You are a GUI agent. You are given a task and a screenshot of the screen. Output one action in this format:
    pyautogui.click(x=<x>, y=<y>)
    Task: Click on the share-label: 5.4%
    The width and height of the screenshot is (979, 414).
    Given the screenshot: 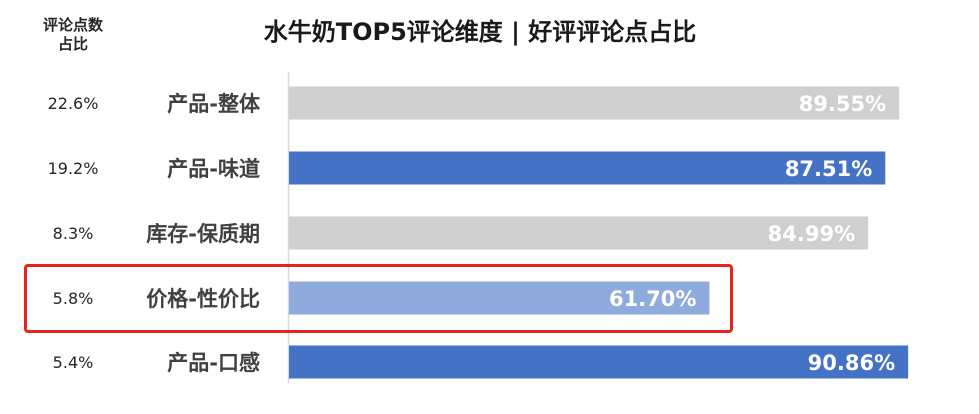 What is the action you would take?
    pyautogui.click(x=73, y=362)
    